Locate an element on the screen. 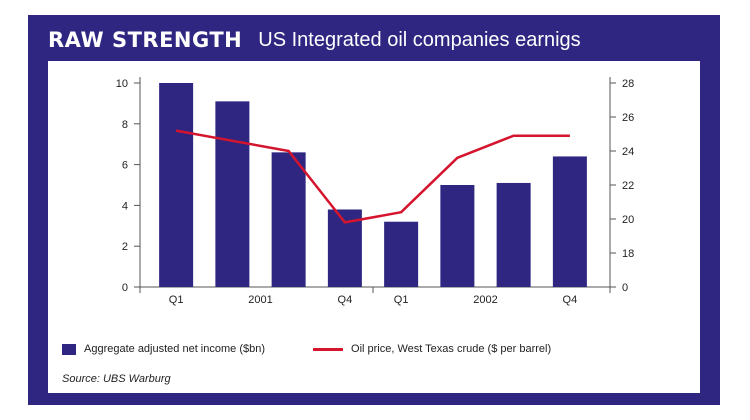 Image resolution: width=750 pixels, height=420 pixels. legend-item-bars: Aggregate adjusted net income ($bn) is located at coordinates (163, 349).